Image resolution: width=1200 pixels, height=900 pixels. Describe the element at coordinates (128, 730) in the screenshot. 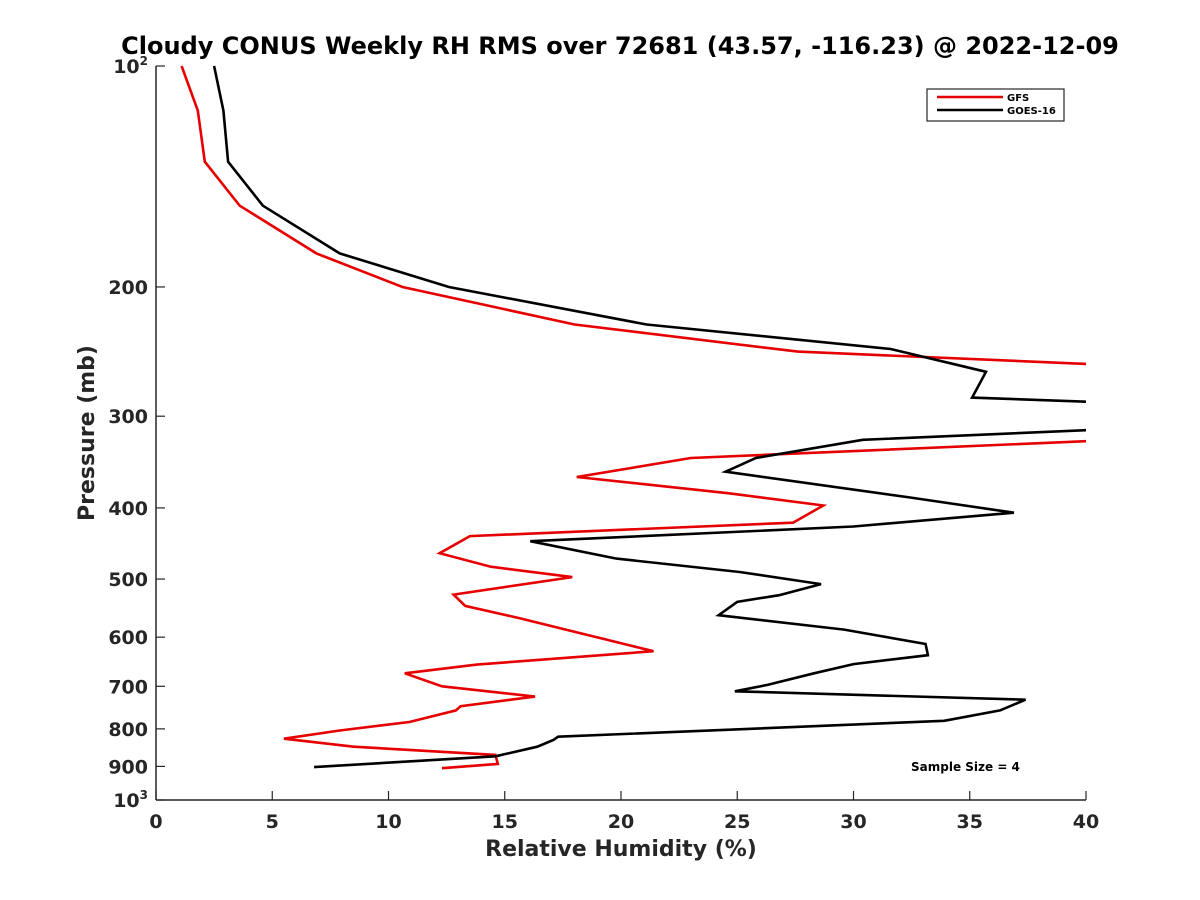

I see `y-tick-label: 800` at that location.